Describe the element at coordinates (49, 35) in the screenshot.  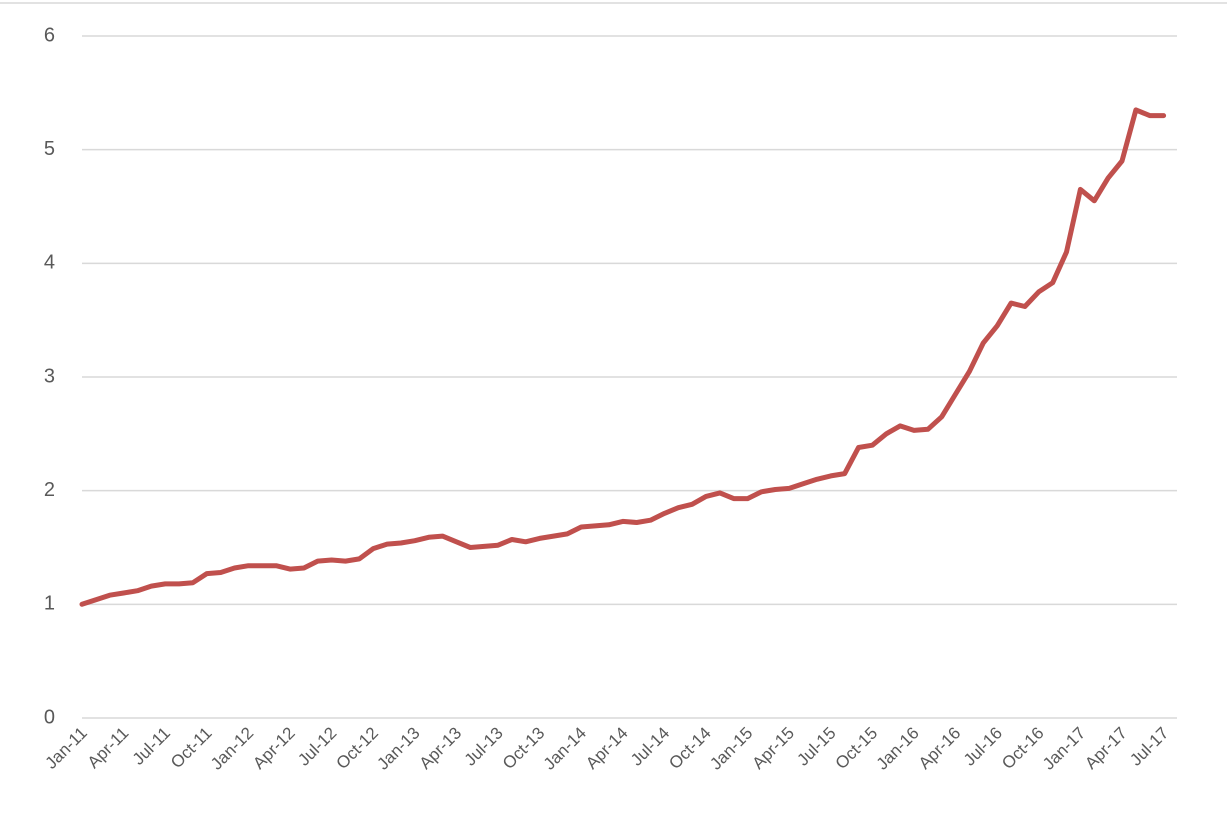
I see `y-tick-label: 6` at that location.